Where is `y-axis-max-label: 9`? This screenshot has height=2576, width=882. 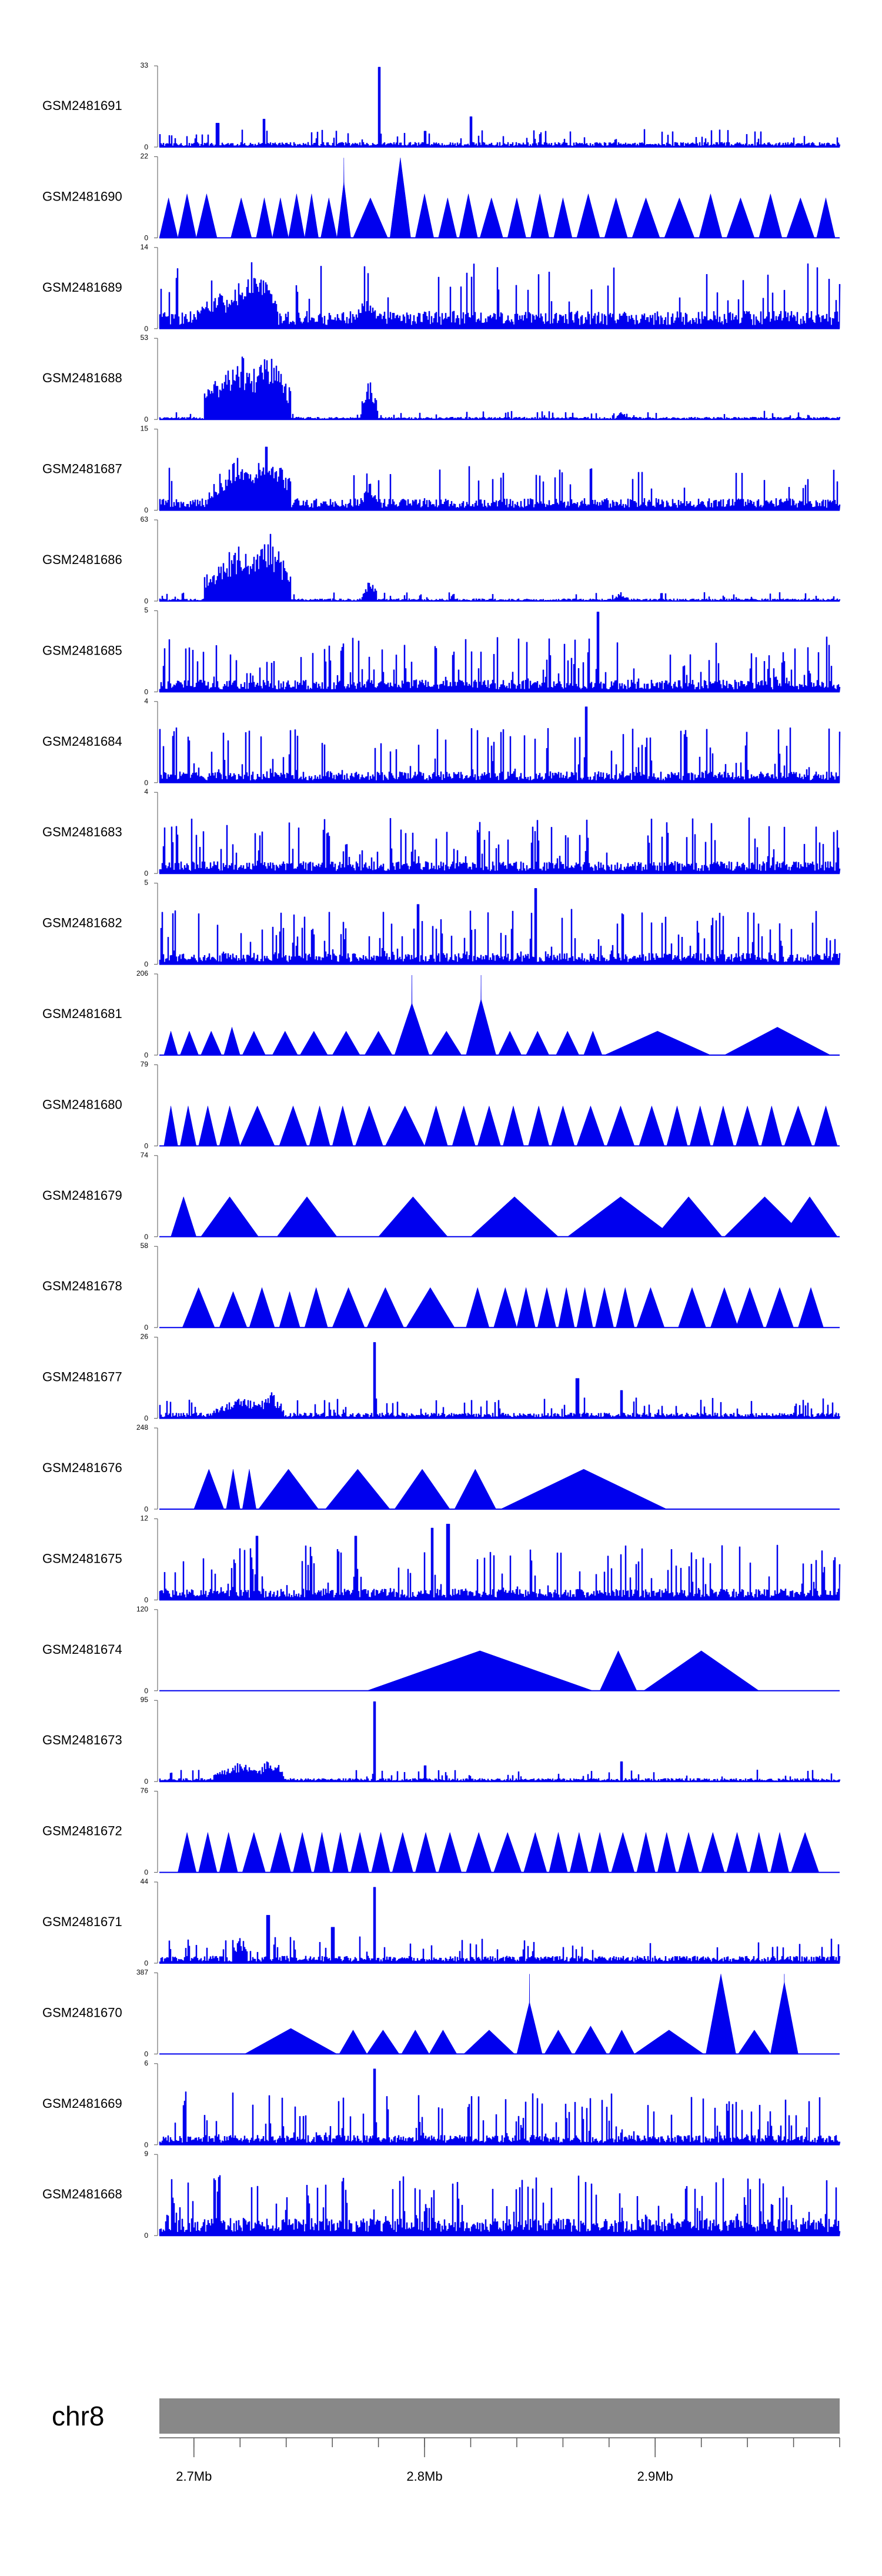 y-axis-max-label: 9 is located at coordinates (146, 2154).